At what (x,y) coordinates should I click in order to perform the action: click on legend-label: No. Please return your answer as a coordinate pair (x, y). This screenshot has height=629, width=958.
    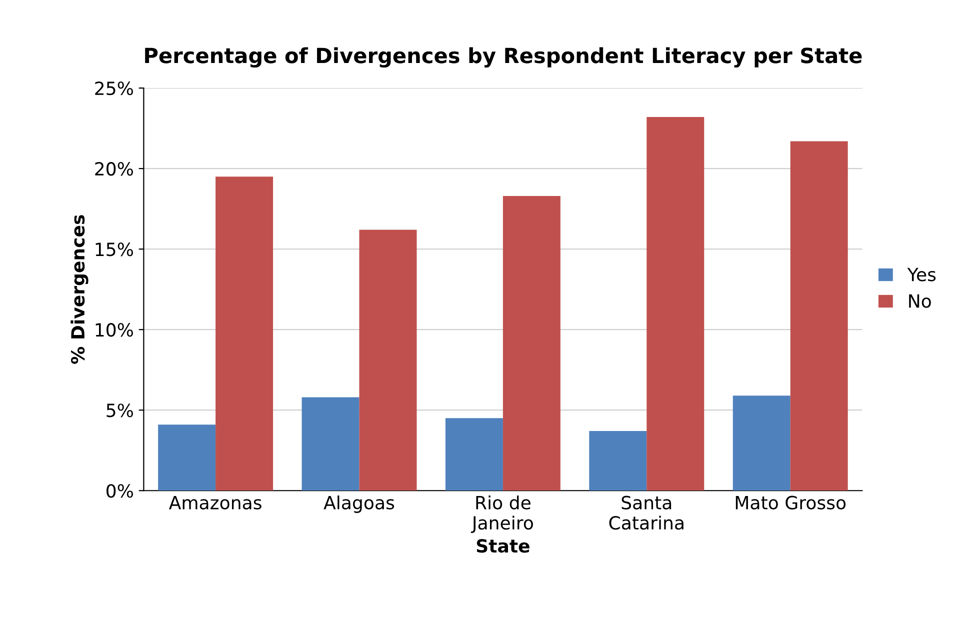
    Looking at the image, I should click on (920, 301).